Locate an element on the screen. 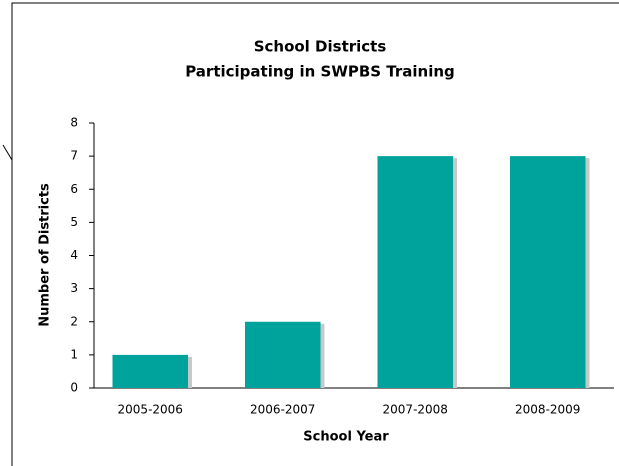 The image size is (619, 466). x-tick-label: 2006-2007 is located at coordinates (282, 410).